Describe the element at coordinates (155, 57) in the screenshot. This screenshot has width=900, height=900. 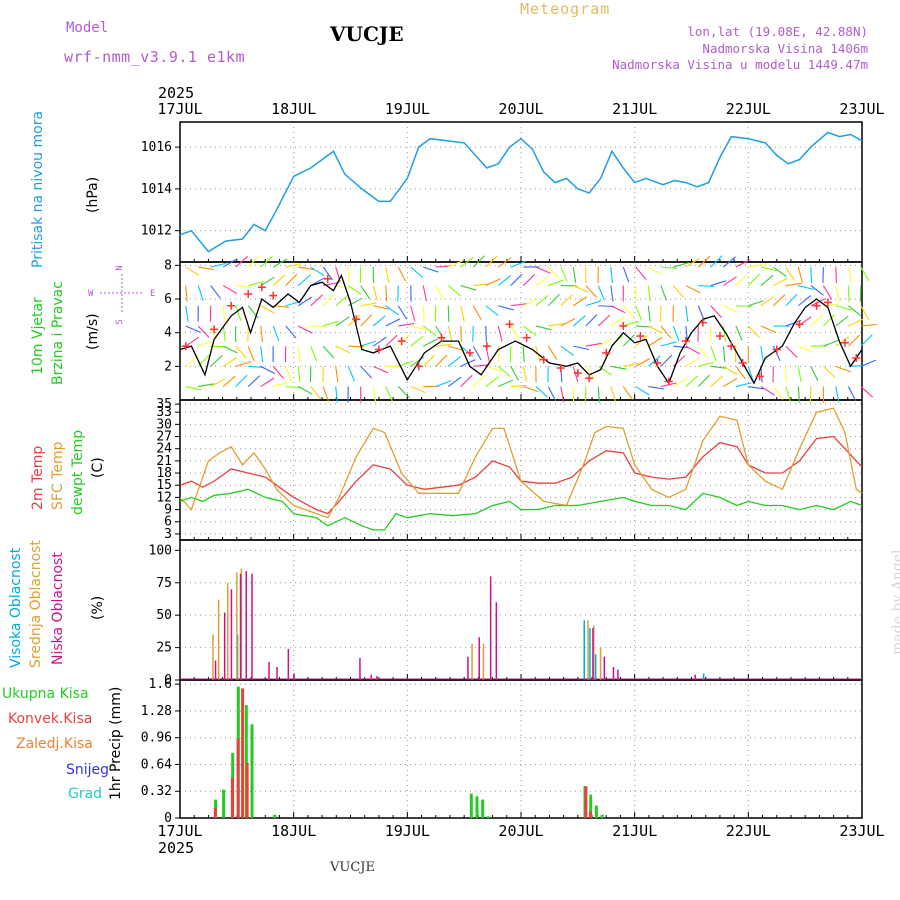
I see `model-name: wrf-nmm_v3.9.1 e1km` at that location.